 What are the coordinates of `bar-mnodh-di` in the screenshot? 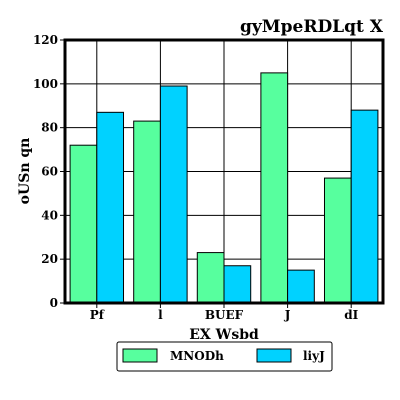 It's located at (337, 240).